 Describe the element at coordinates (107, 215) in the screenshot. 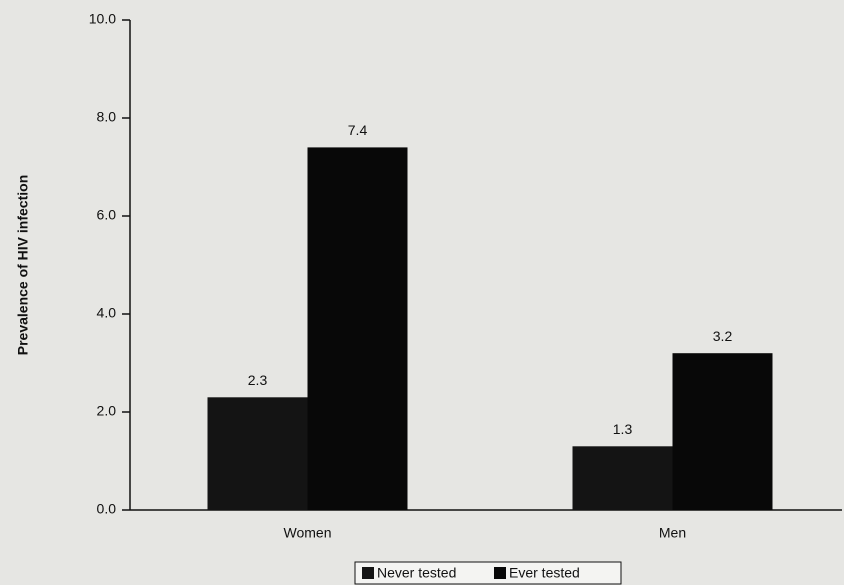

I see `y-tick-label: 6.0` at that location.